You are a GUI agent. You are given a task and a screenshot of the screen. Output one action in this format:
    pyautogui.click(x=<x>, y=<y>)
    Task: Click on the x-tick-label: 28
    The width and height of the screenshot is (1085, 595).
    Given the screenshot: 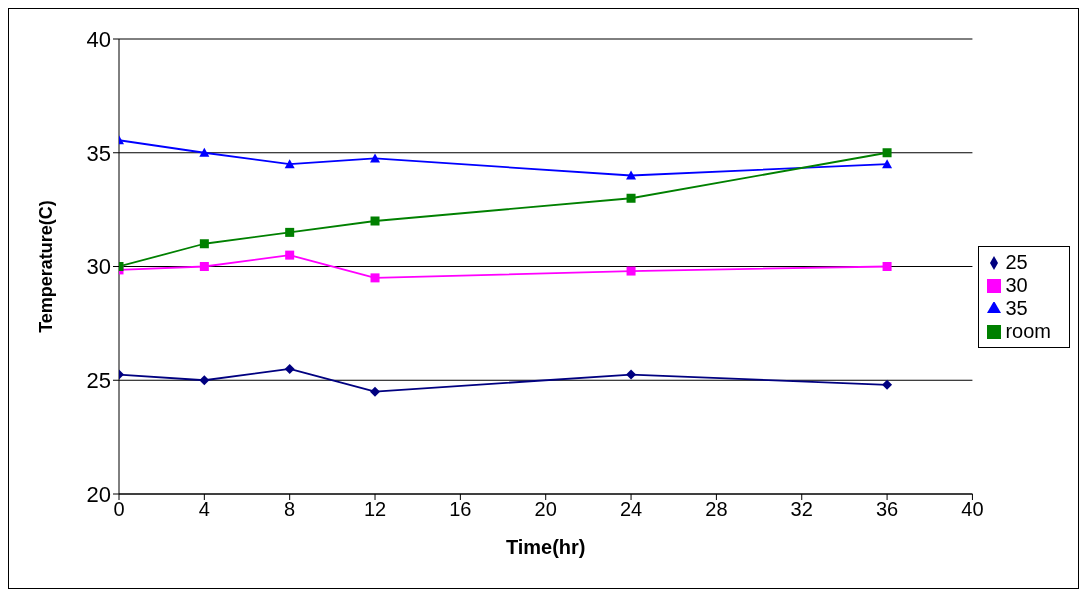 What is the action you would take?
    pyautogui.click(x=716, y=509)
    